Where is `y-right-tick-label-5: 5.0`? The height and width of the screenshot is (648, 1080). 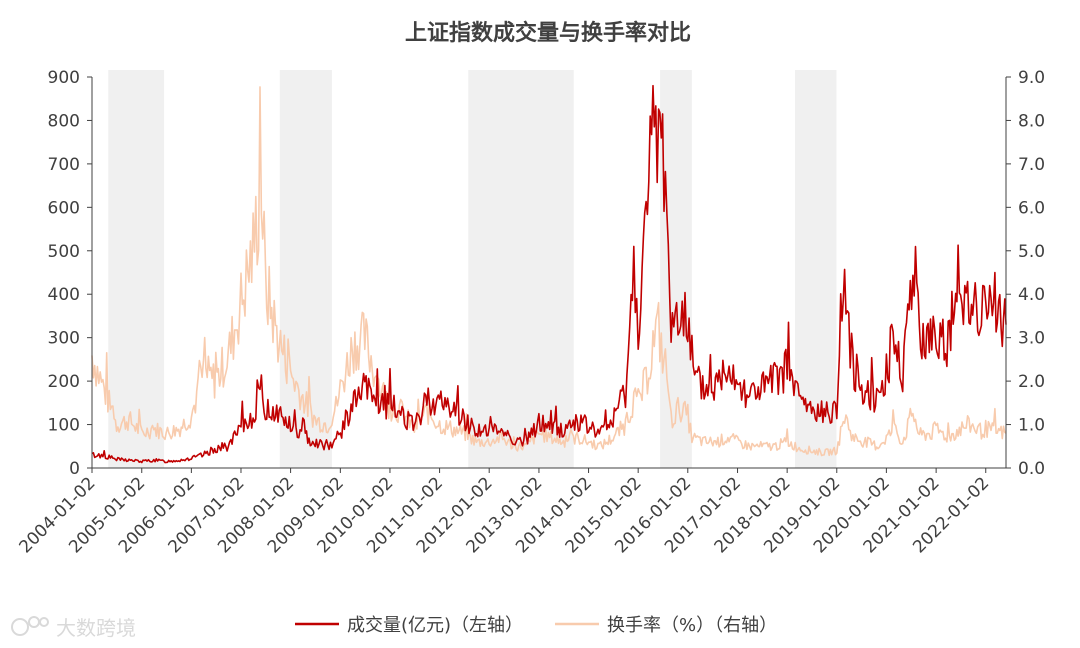 y-right-tick-label-5: 5.0 is located at coordinates (1031, 252).